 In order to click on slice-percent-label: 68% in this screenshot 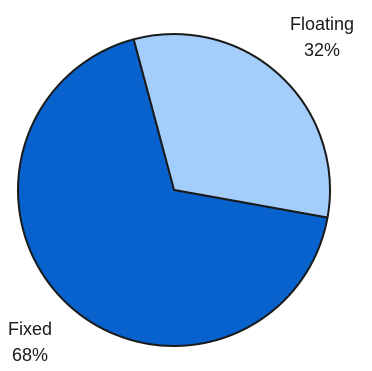, I will do `click(30, 355)`.